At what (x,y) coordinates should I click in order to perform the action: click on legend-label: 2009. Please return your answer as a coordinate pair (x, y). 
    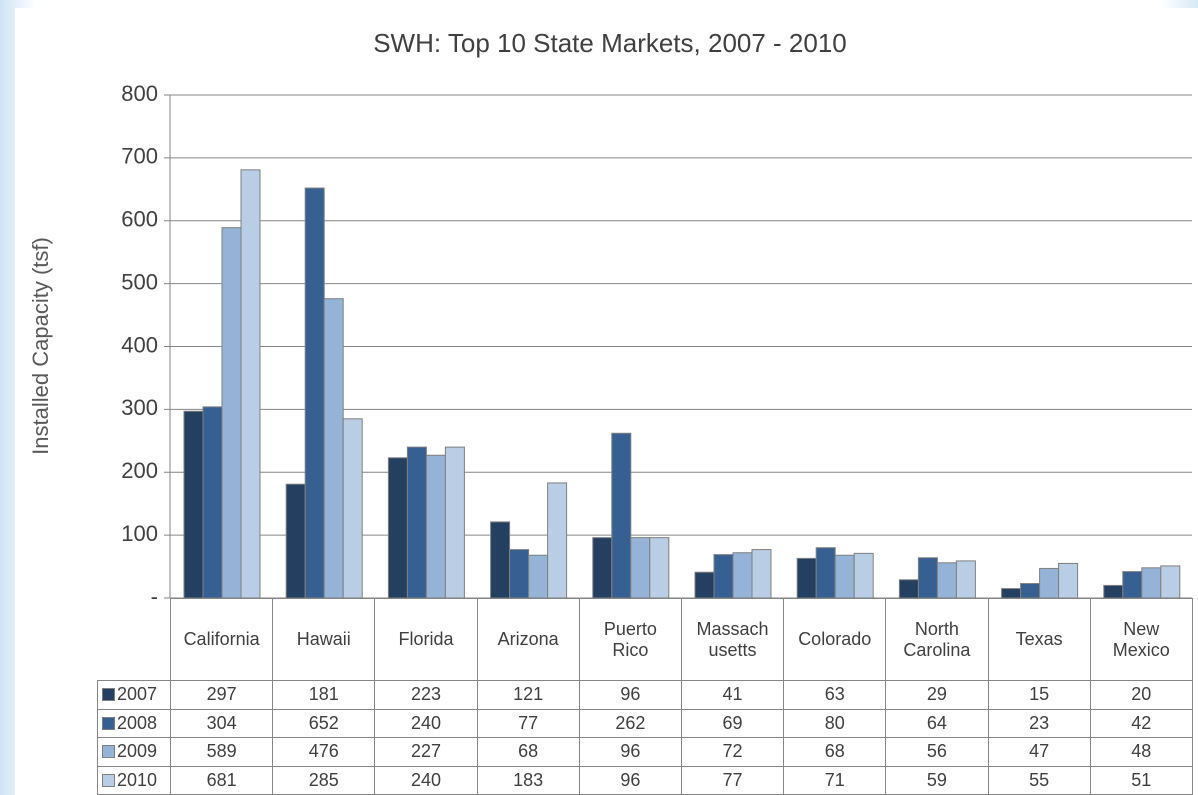
    Looking at the image, I should click on (137, 751).